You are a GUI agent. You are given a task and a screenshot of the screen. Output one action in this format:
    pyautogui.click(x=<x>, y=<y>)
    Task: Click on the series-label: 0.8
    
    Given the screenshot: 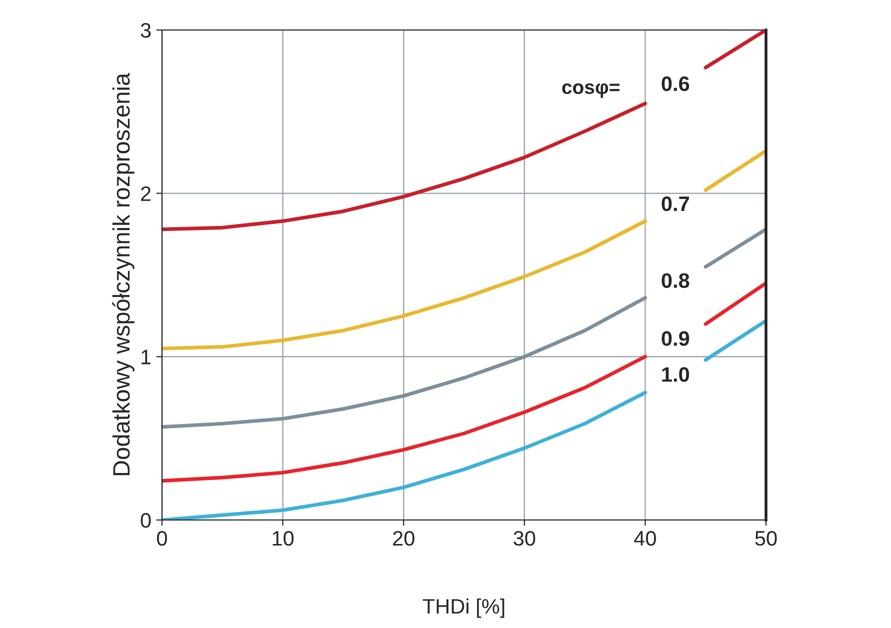 What is the action you would take?
    pyautogui.click(x=676, y=280)
    